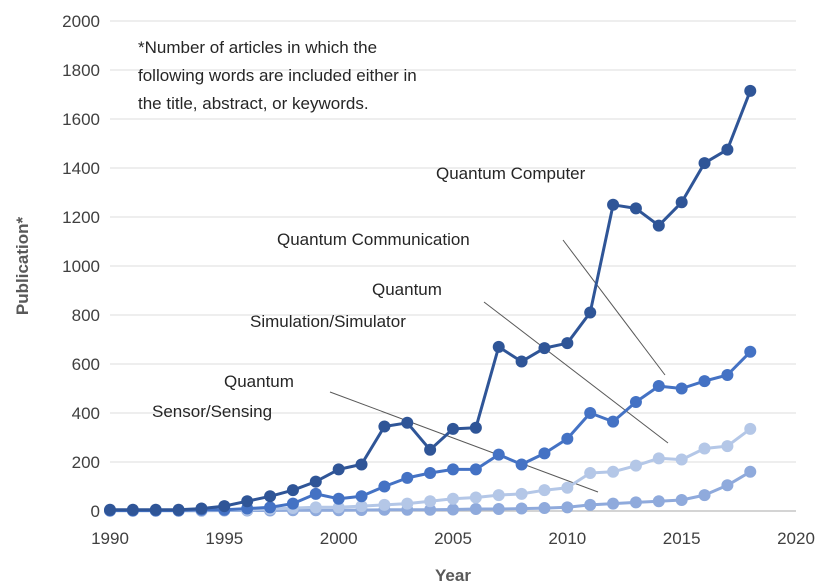 The width and height of the screenshot is (824, 585). I want to click on x-tick-label: 2000, so click(339, 538).